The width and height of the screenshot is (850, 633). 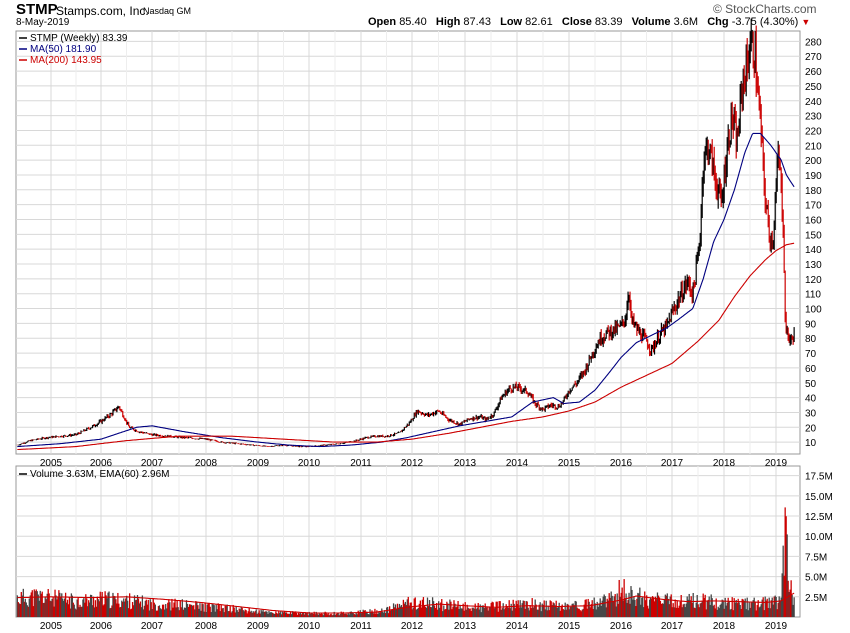 I want to click on volume-x-tick-label: 2018, so click(x=724, y=626).